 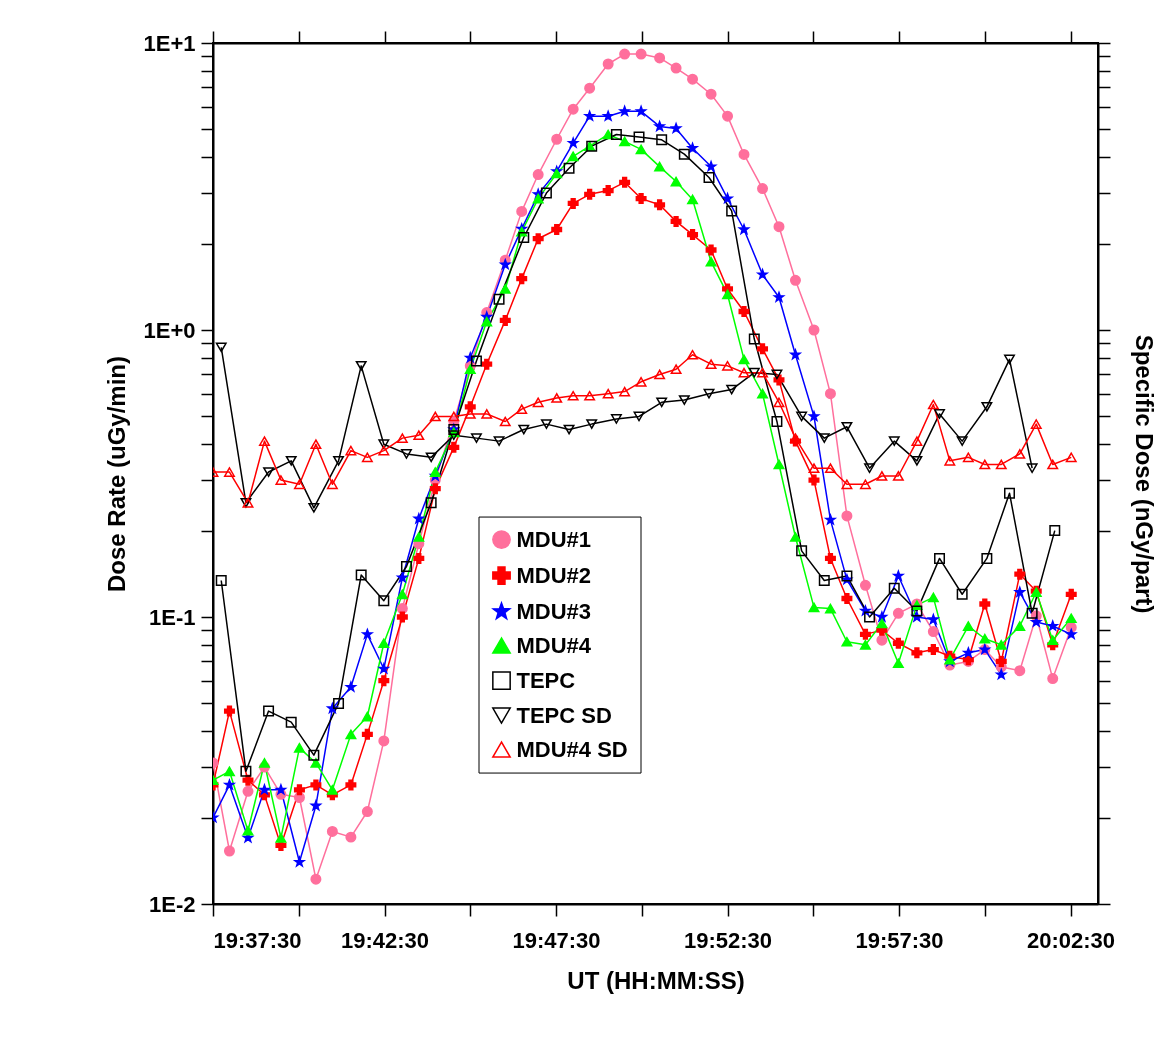 I want to click on y-tick-label: 1E-2, so click(x=172, y=904).